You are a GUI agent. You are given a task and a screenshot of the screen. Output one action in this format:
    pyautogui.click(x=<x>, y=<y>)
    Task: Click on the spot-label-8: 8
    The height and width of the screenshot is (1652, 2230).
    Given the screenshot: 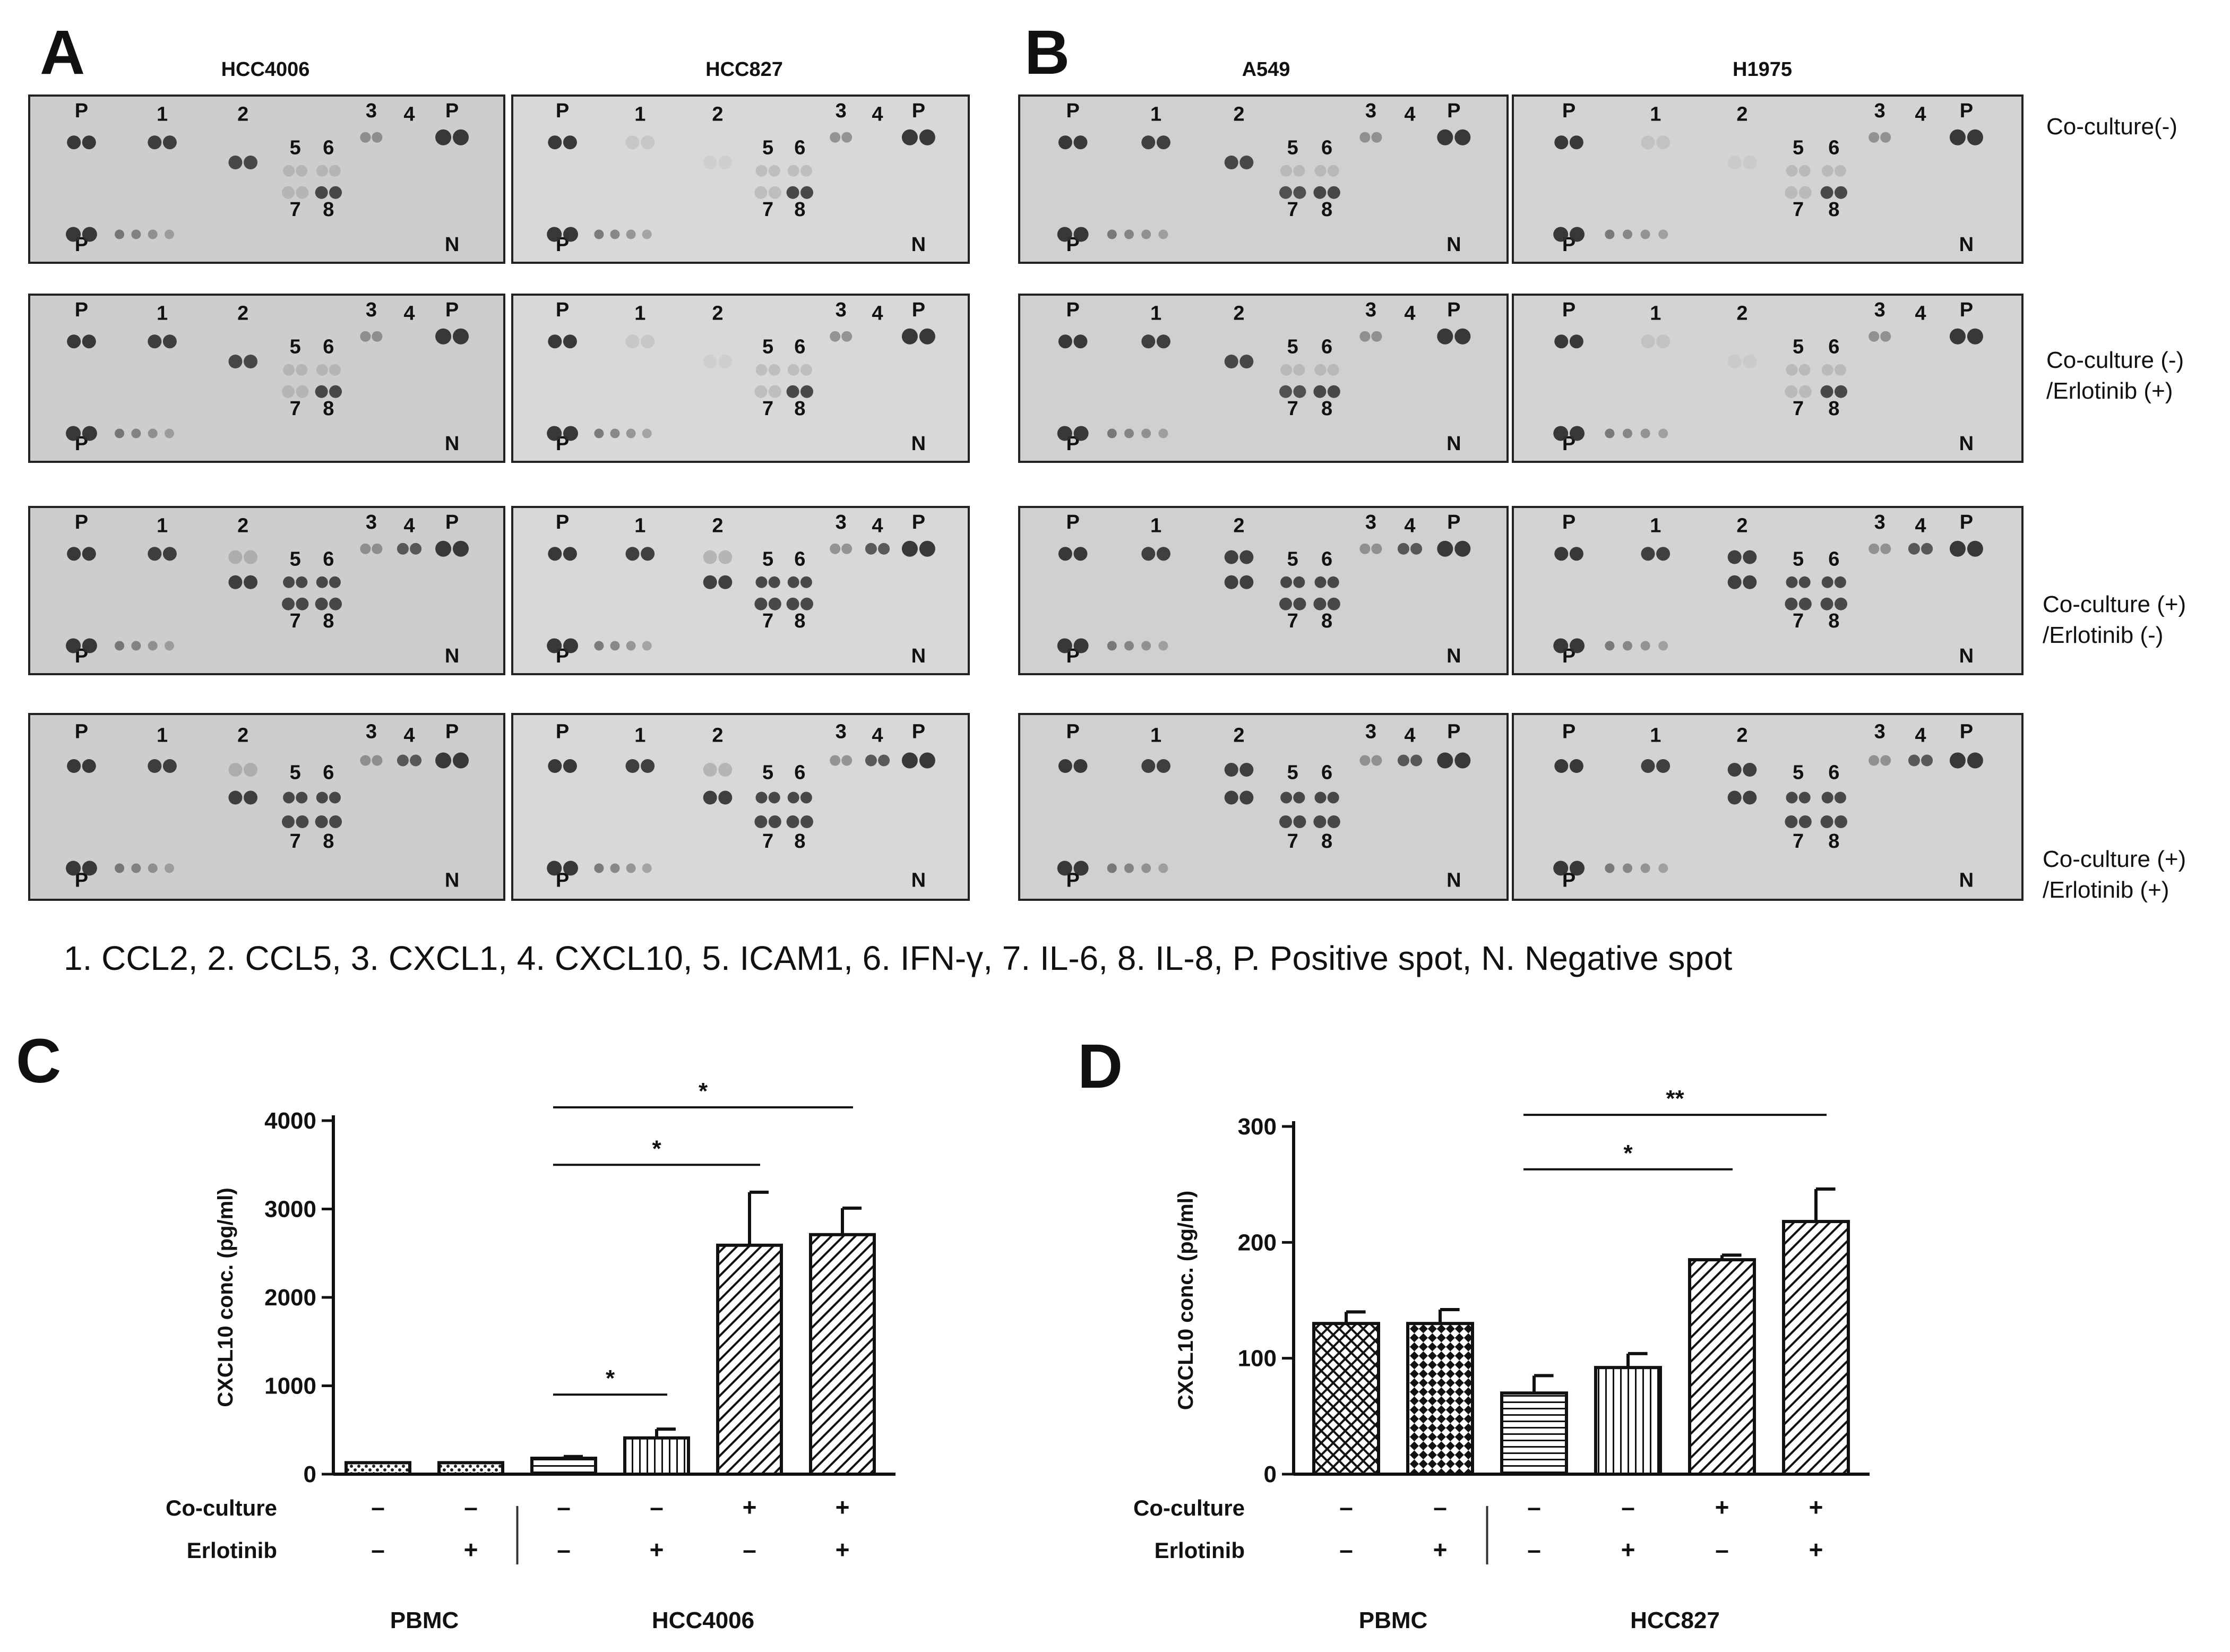 What is the action you would take?
    pyautogui.click(x=1326, y=210)
    